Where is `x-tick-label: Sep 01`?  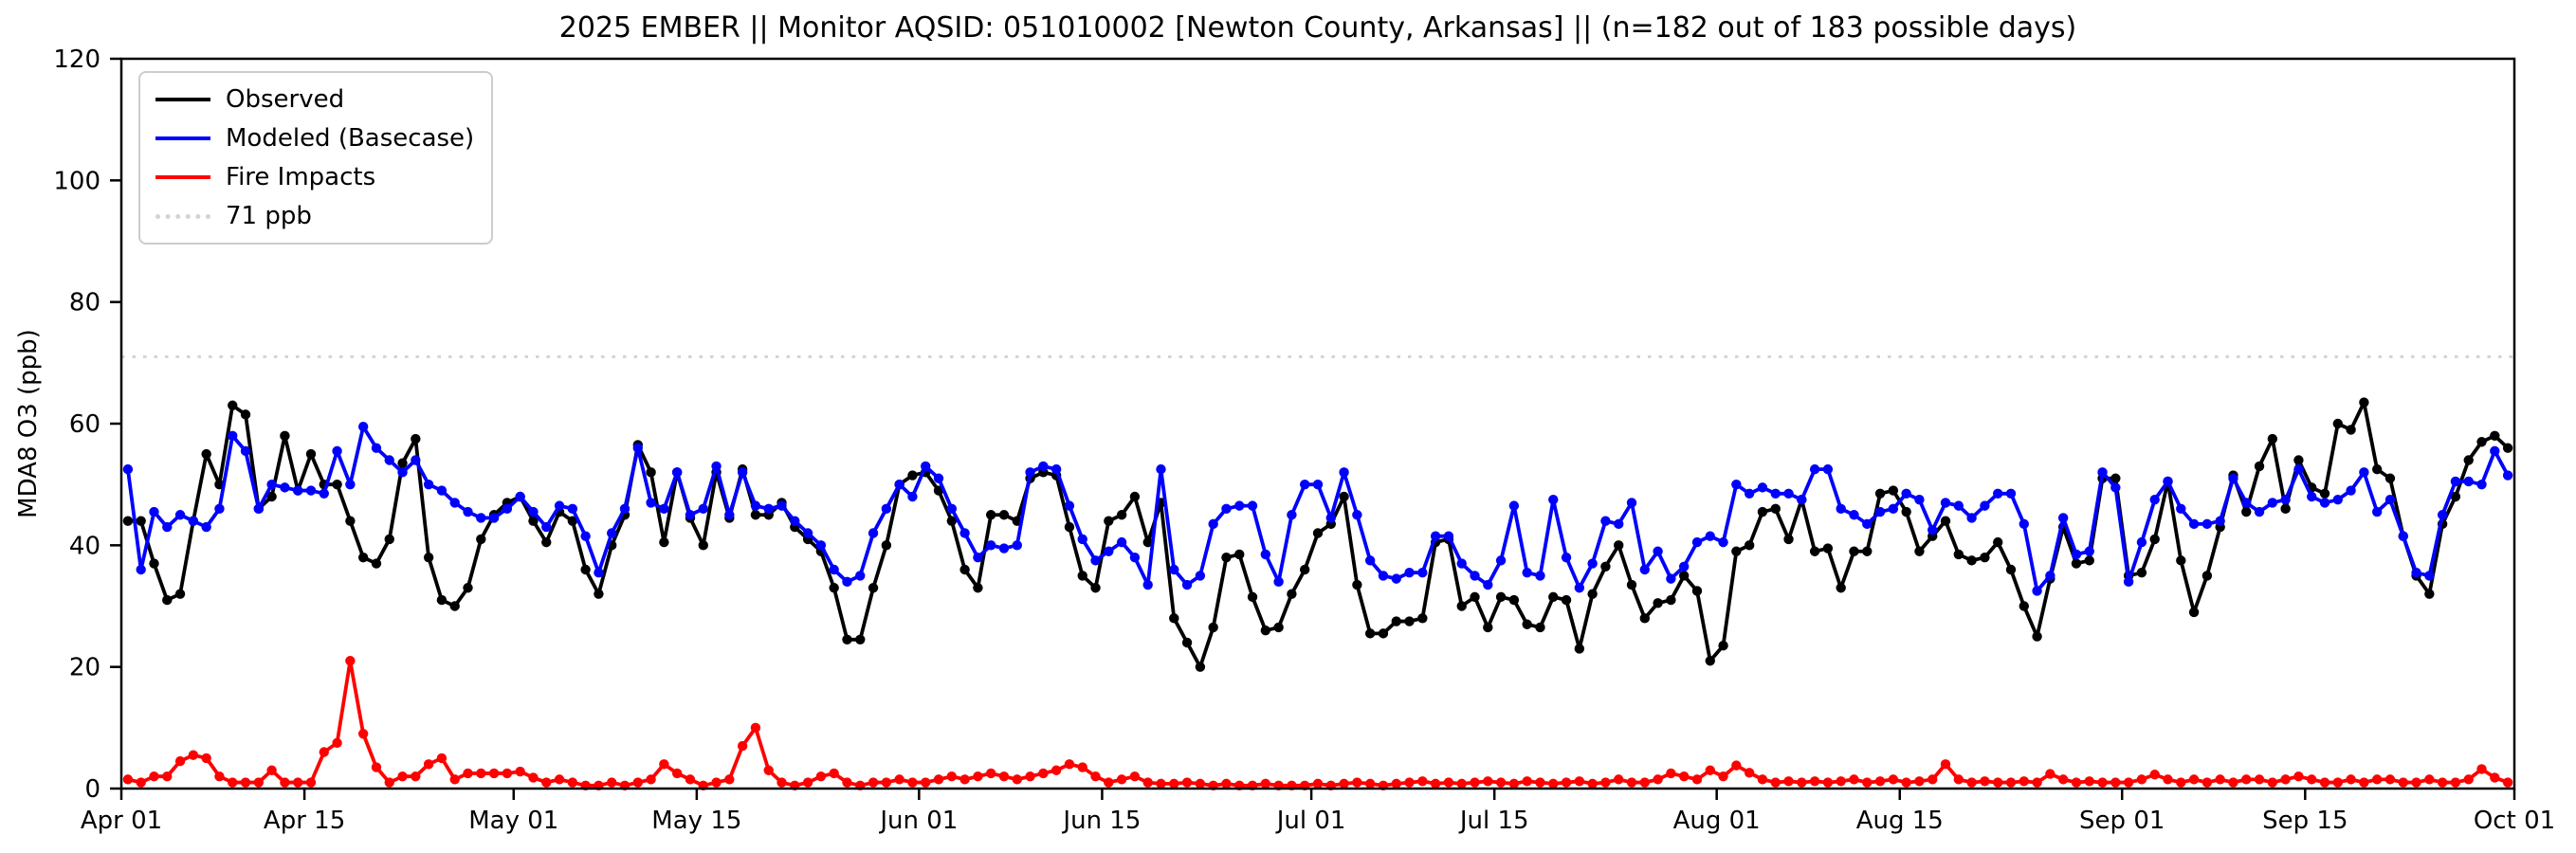 x-tick-label: Sep 01 is located at coordinates (2122, 821).